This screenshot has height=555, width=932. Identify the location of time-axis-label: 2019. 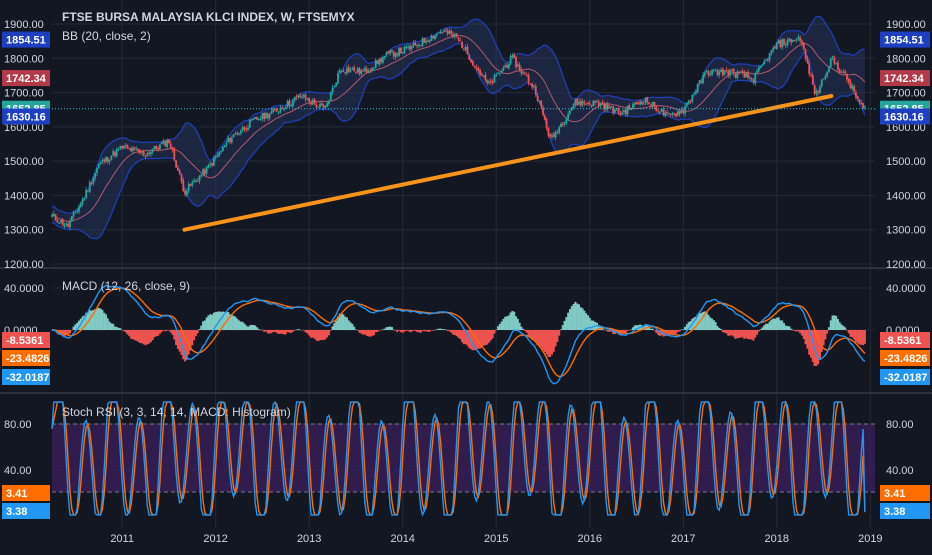
(870, 539).